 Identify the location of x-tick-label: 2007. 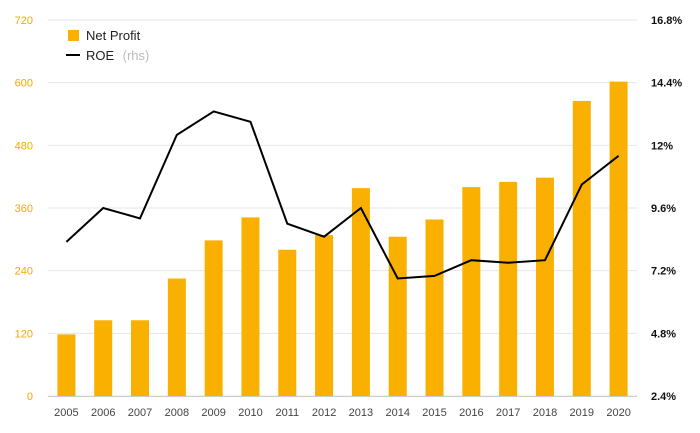
(140, 413).